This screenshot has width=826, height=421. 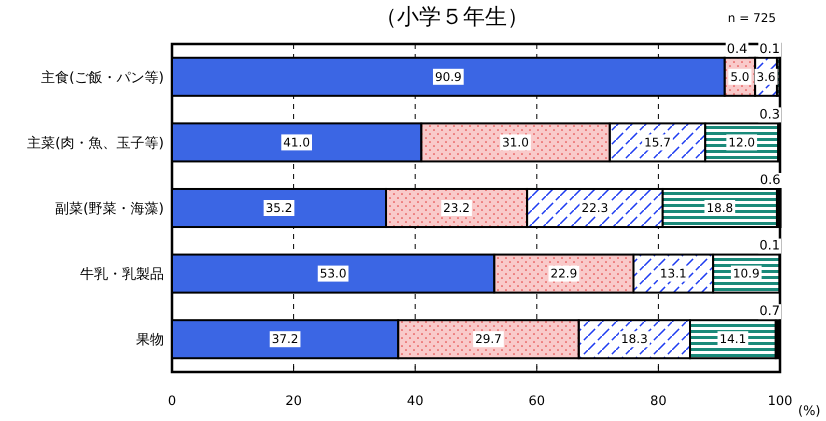 I want to click on data-label: 90.9, so click(x=448, y=77).